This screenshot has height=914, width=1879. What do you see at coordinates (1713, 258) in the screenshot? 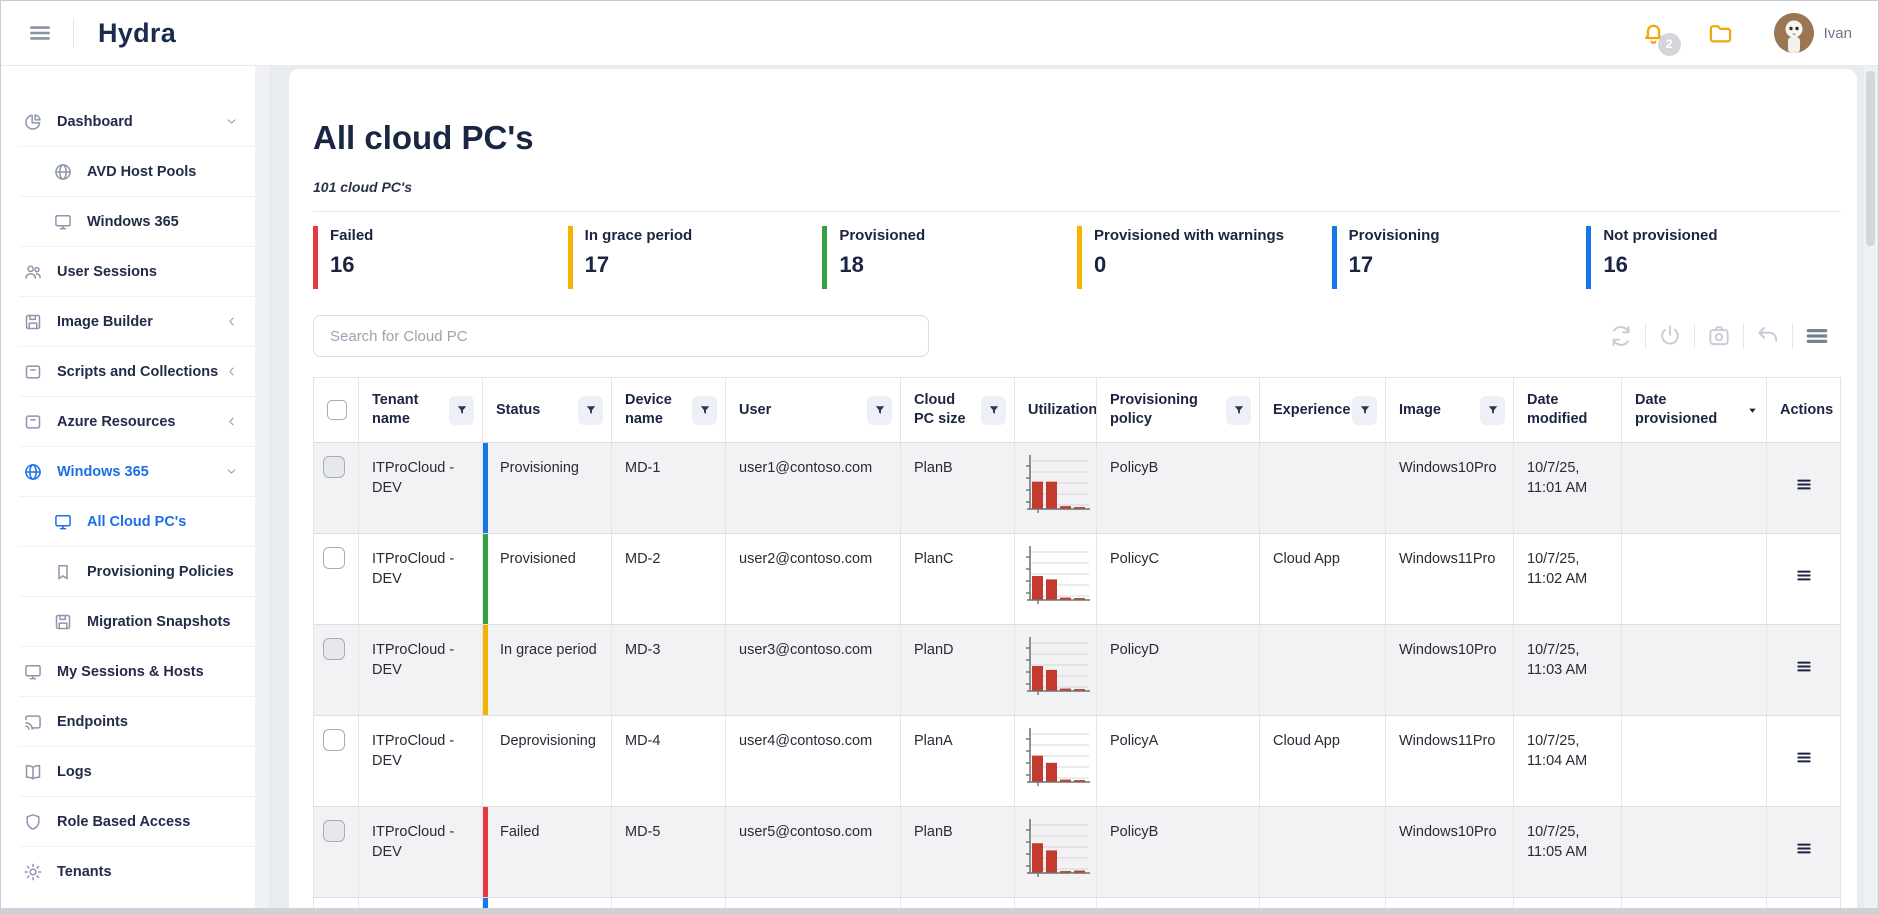
I see `status-card-not-provisioned: Not provisioned 16` at bounding box center [1713, 258].